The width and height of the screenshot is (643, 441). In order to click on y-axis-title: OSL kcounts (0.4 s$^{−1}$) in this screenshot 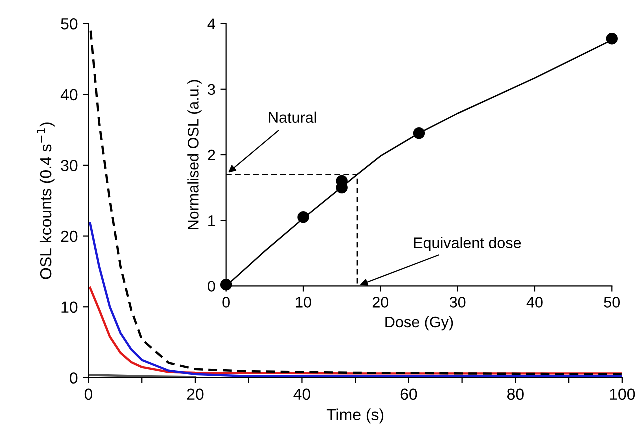, I will do `click(46, 201)`.